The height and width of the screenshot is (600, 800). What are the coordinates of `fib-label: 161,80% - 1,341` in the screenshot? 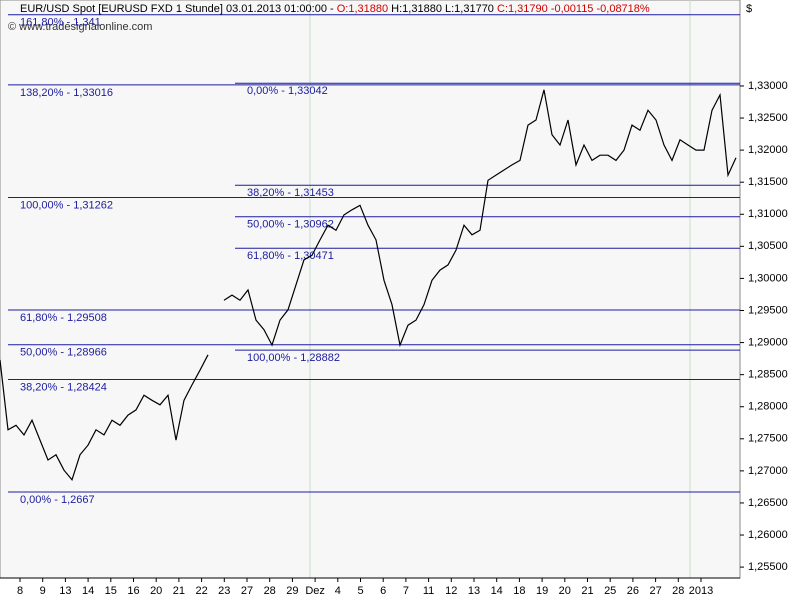 It's located at (60, 23).